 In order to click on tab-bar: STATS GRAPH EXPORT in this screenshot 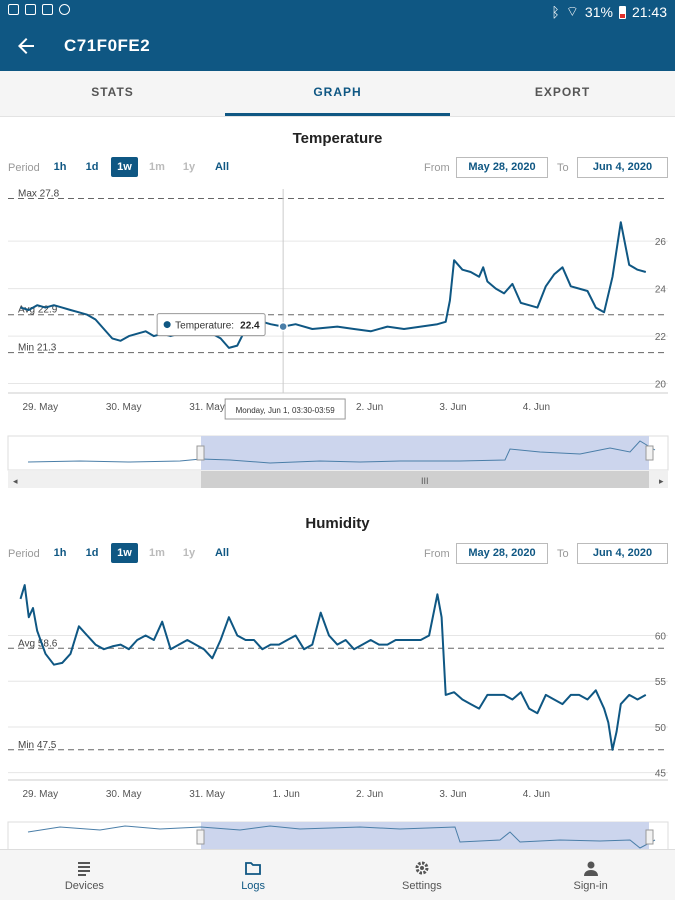, I will do `click(337, 94)`.